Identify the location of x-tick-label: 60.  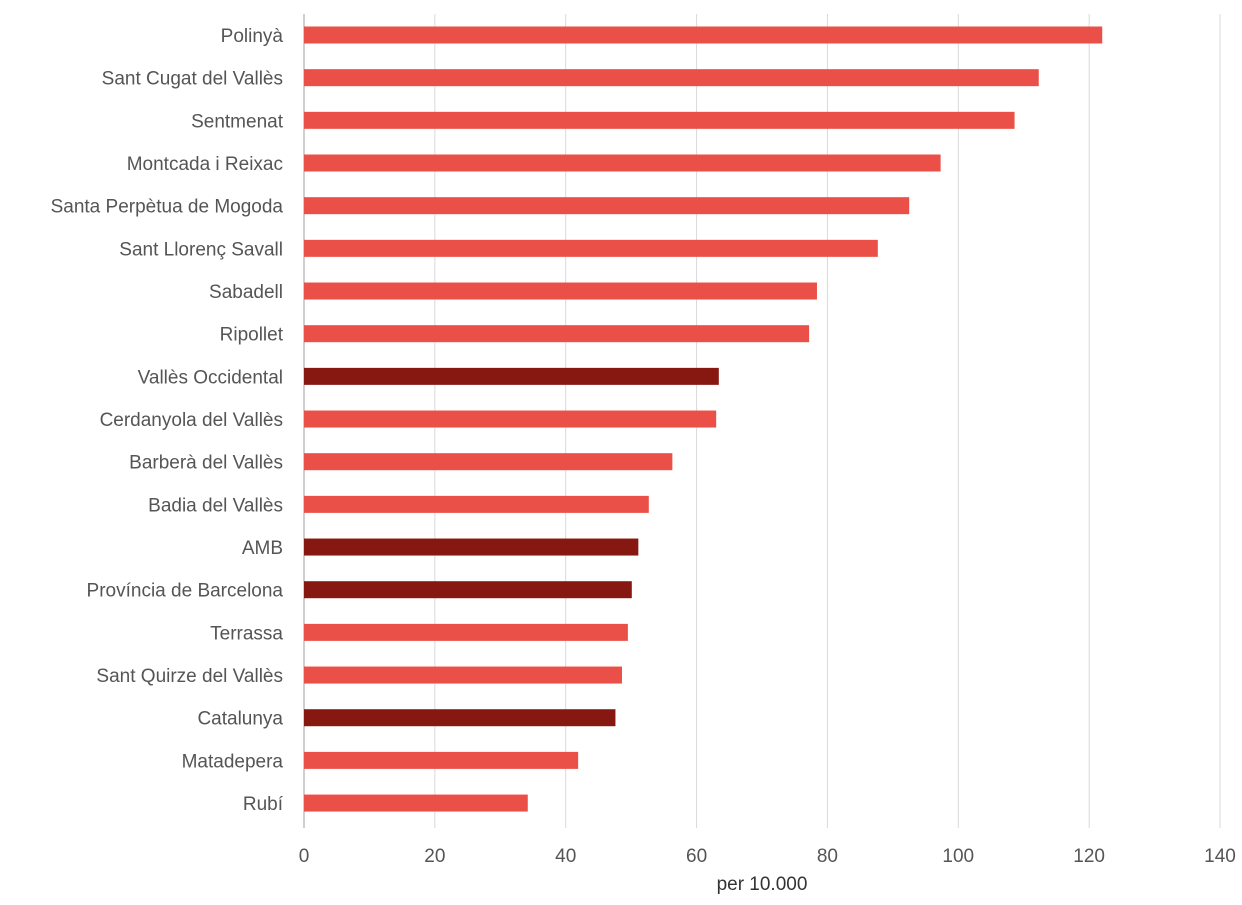
(696, 856).